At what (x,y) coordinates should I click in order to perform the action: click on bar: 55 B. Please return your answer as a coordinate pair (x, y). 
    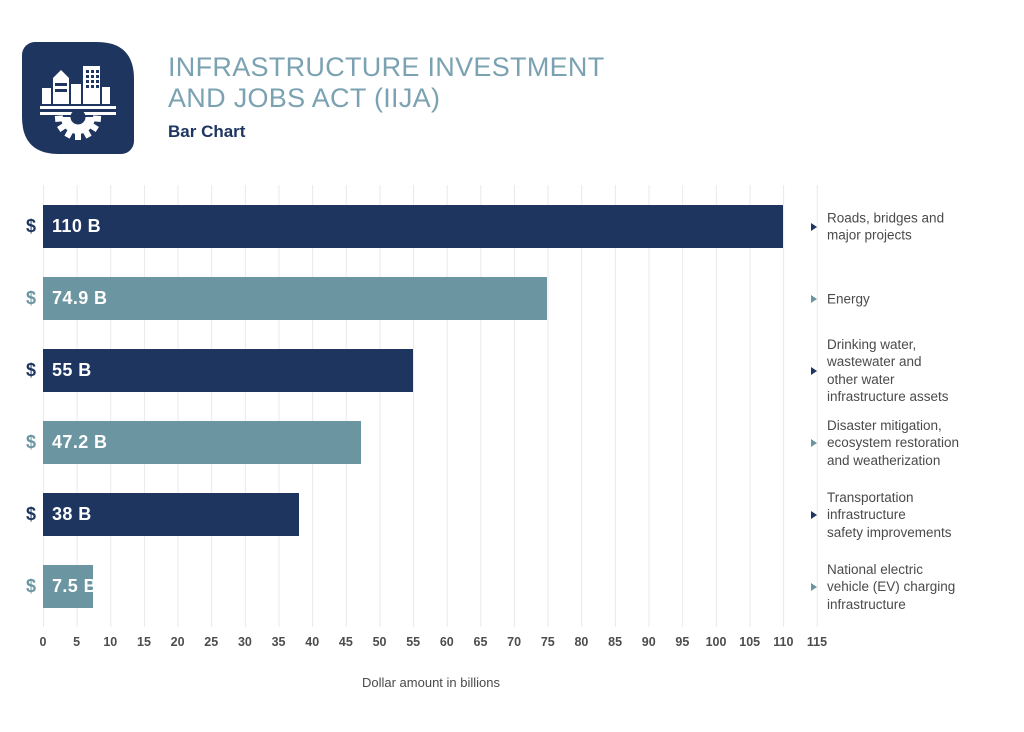
    Looking at the image, I should click on (228, 370).